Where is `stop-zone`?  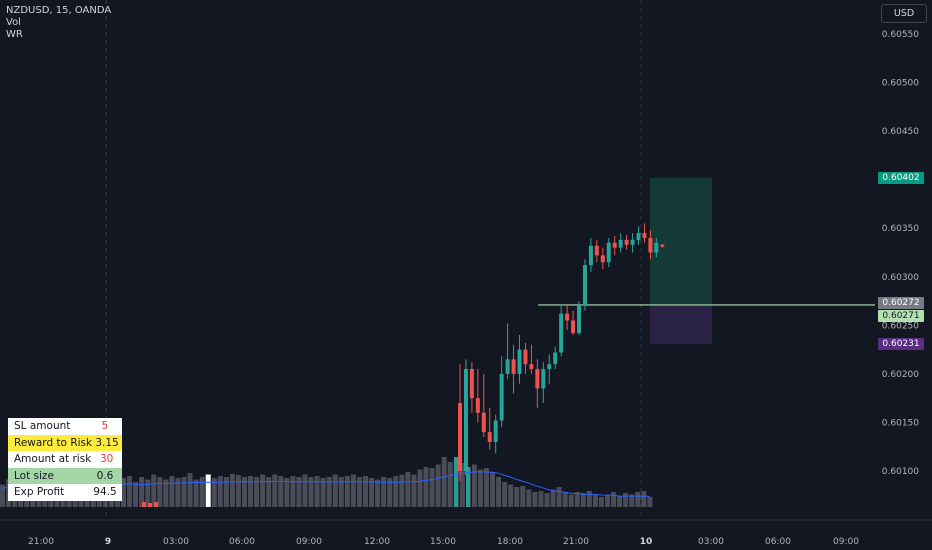 stop-zone is located at coordinates (681, 324).